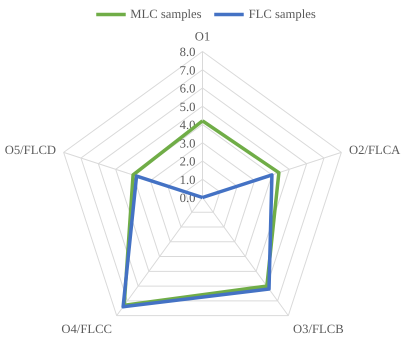 This screenshot has height=348, width=411. What do you see at coordinates (188, 161) in the screenshot?
I see `y-tick-label: 2.0` at bounding box center [188, 161].